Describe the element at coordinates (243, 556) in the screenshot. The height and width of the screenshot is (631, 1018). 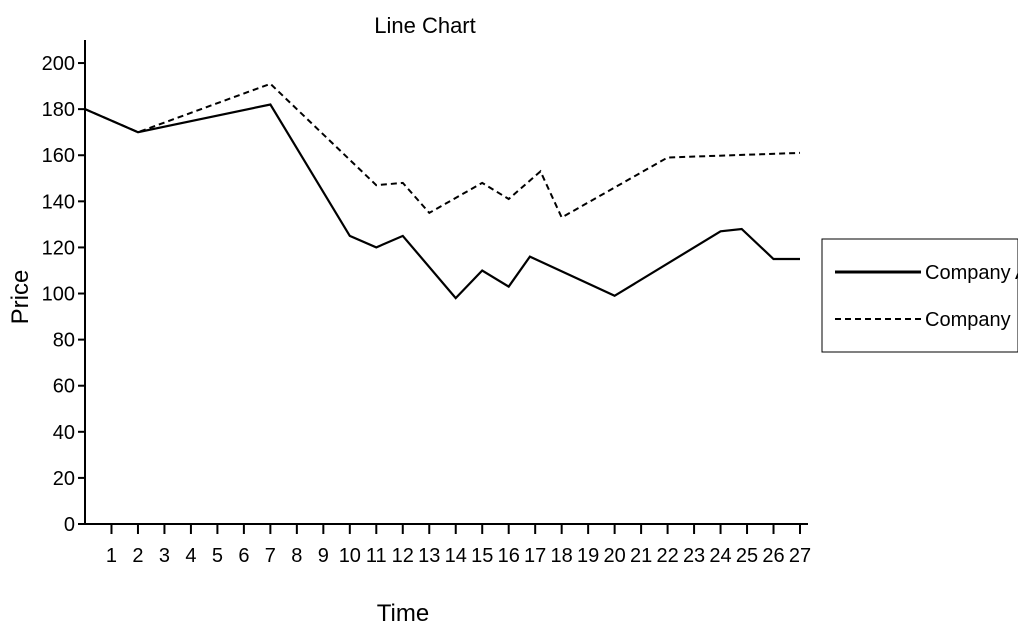
I see `x-tick-label: 6` at that location.